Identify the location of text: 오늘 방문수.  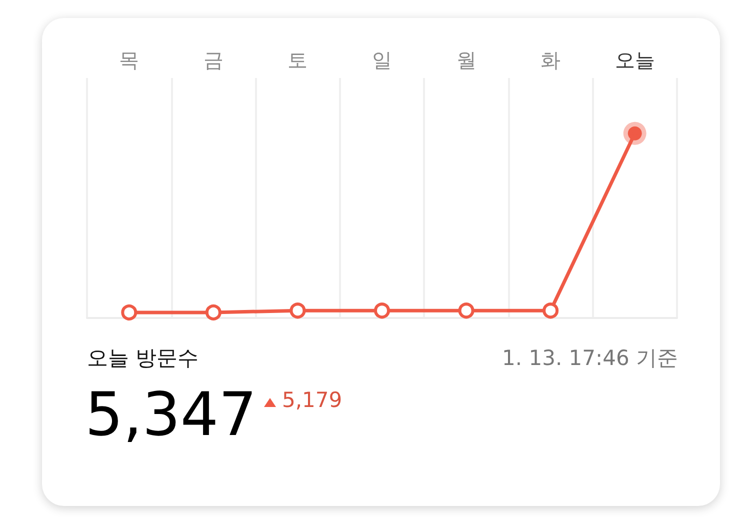
(143, 358).